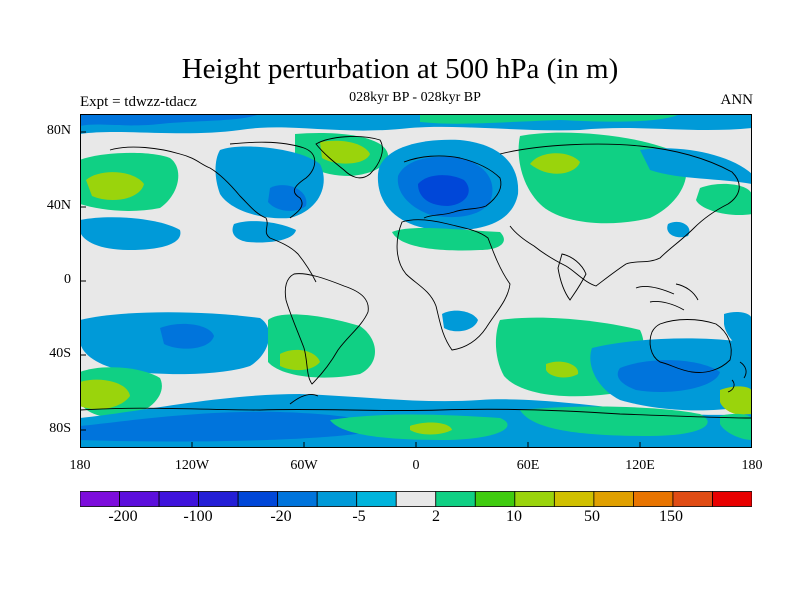 The image size is (800, 600). What do you see at coordinates (436, 516) in the screenshot?
I see `colorbar-label: 2` at bounding box center [436, 516].